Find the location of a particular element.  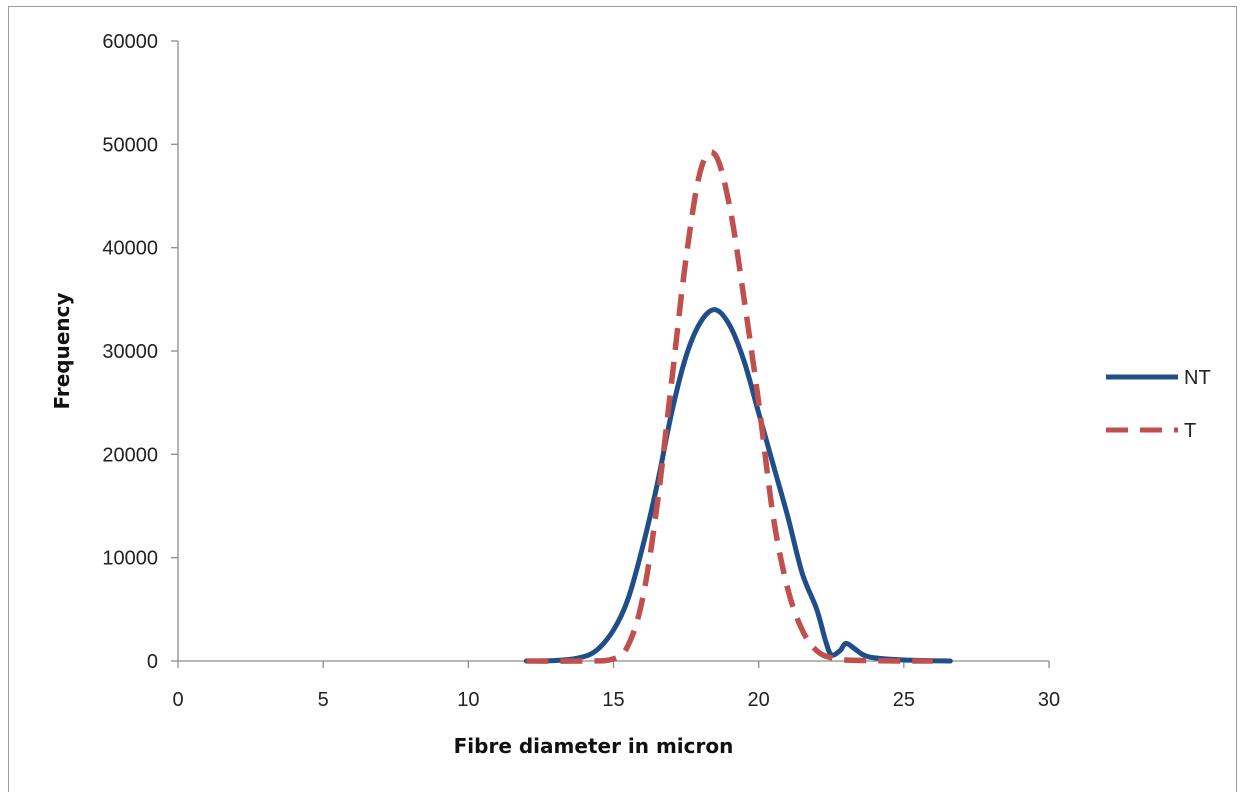

y-tick-label: 10000 is located at coordinates (130, 559).